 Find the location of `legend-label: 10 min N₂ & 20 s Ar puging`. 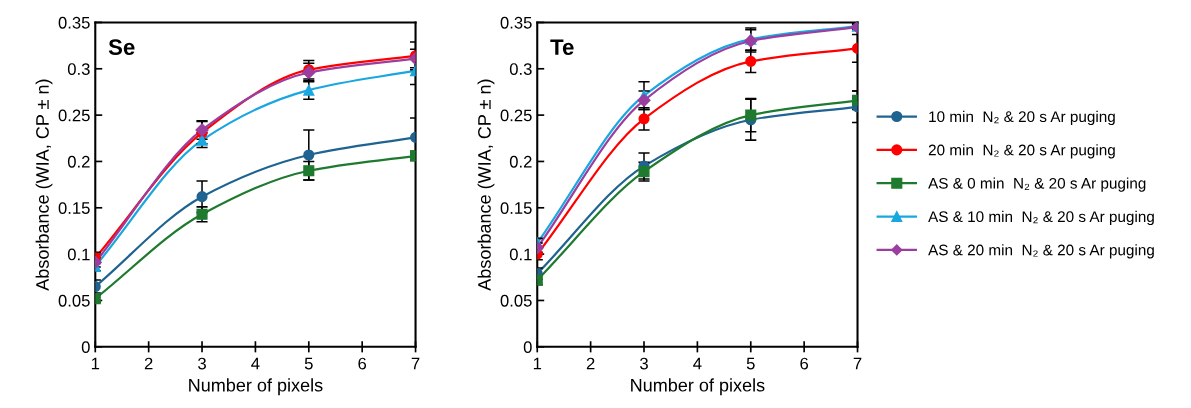

legend-label: 10 min N₂ & 20 s Ar puging is located at coordinates (1022, 118).